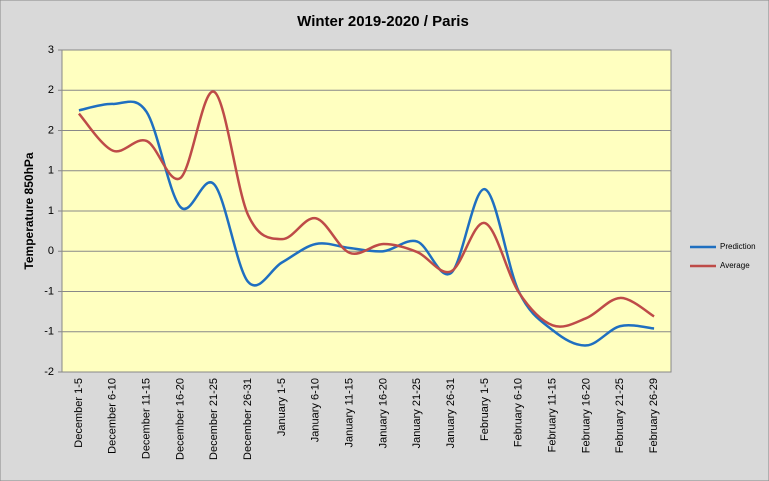 Image resolution: width=769 pixels, height=481 pixels. Describe the element at coordinates (49, 372) in the screenshot. I see `y-tick-label: -2` at that location.